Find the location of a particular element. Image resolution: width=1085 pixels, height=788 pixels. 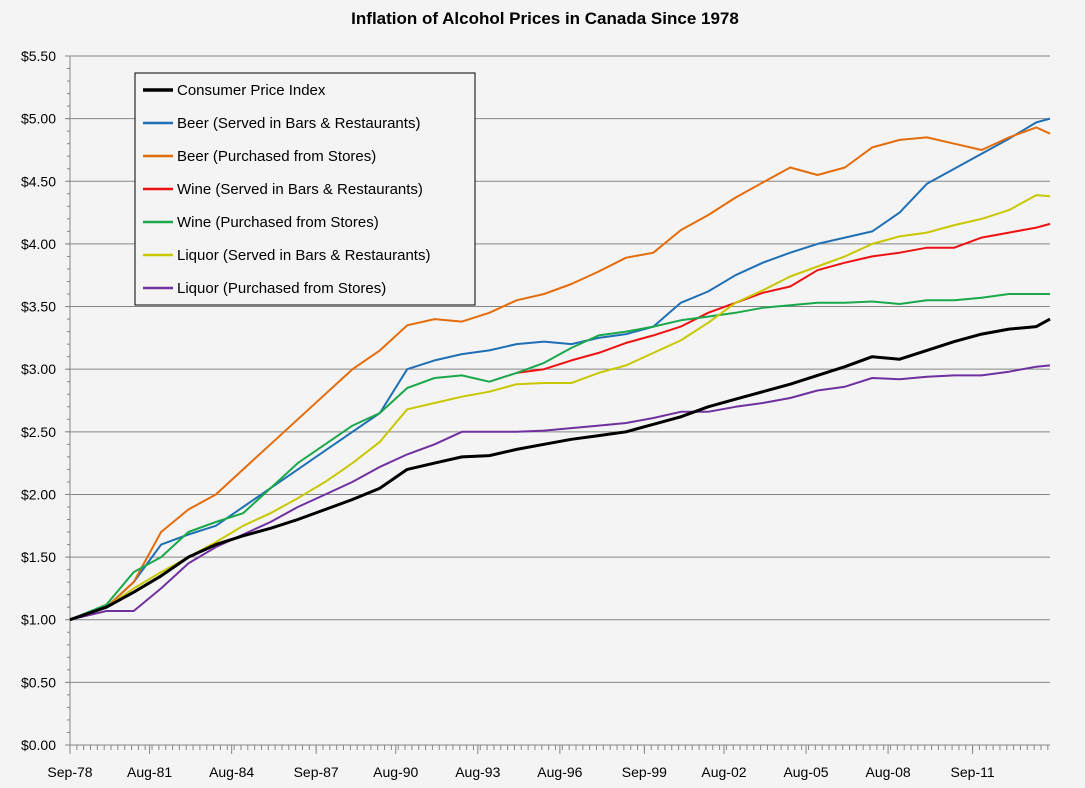

x-tick-label: Aug-96 is located at coordinates (559, 772).